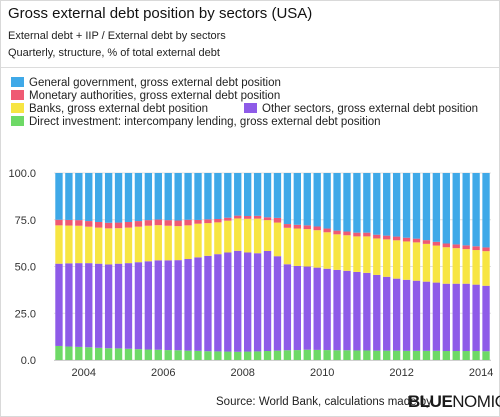 The image size is (500, 417). What do you see at coordinates (324, 402) in the screenshot?
I see `source-note: Source: World Bank, calculations made by` at bounding box center [324, 402].